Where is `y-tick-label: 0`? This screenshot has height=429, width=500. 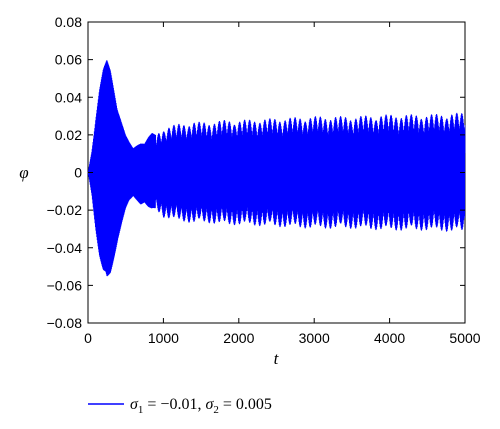
y-tick-label: 0 is located at coordinates (78, 173).